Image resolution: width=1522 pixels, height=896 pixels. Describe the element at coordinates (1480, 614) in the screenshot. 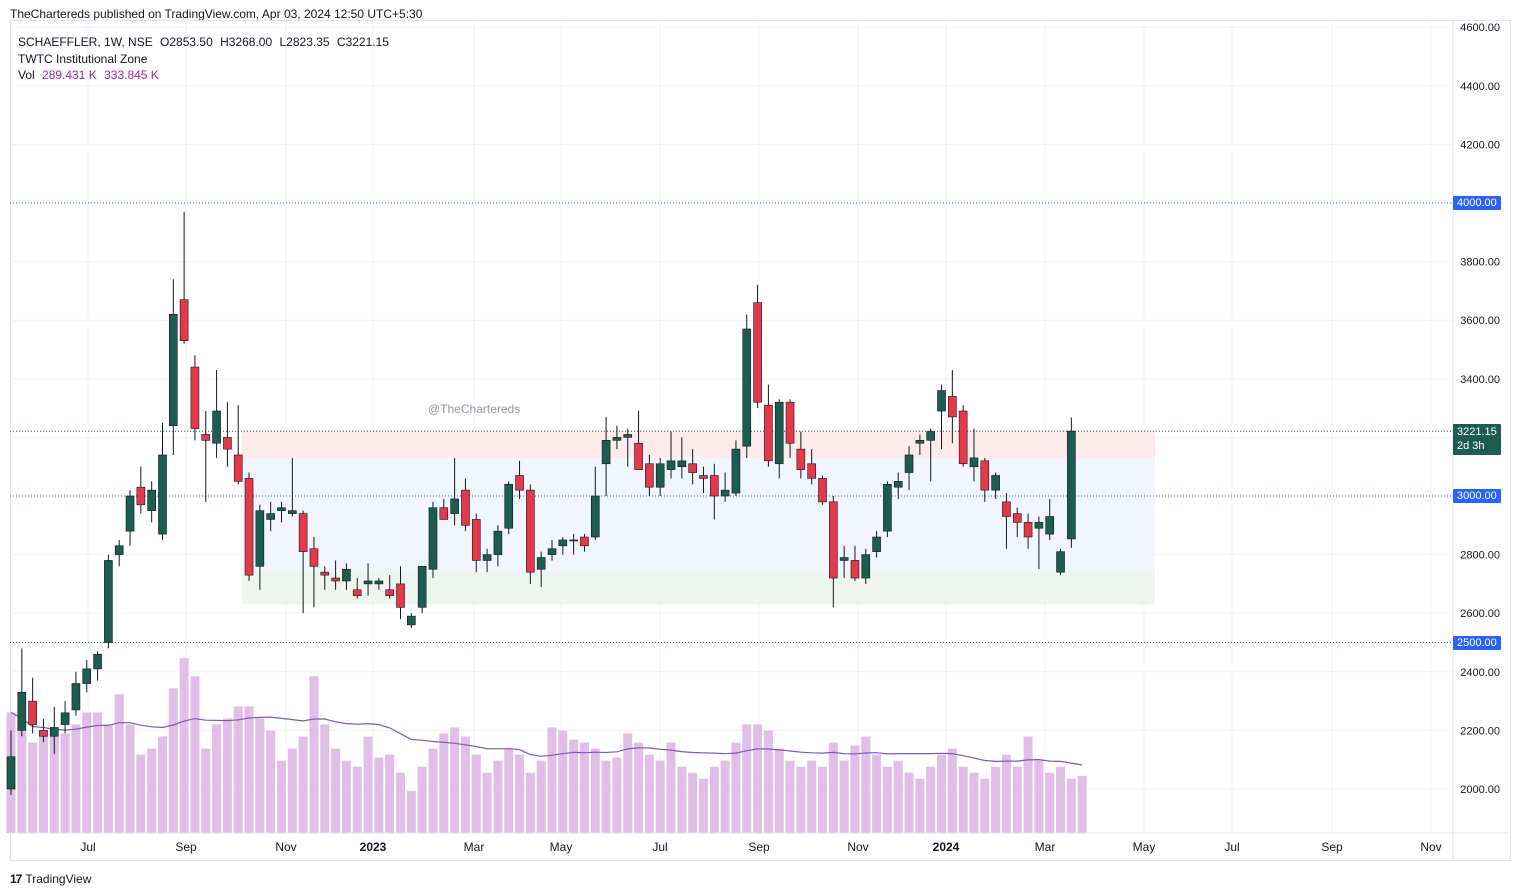

I see `y-tick-label: 2600.00` at that location.